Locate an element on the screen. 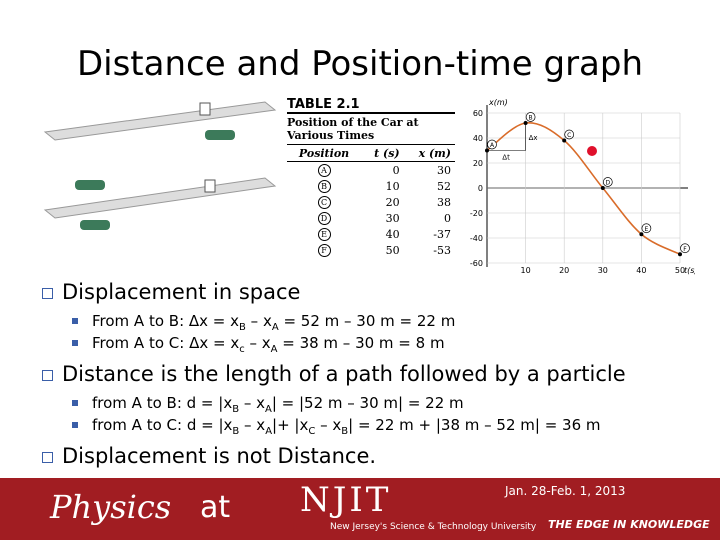 This screenshot has width=720, height=540. slogan: THE EDGE IN KNOWLEDGE is located at coordinates (629, 524).